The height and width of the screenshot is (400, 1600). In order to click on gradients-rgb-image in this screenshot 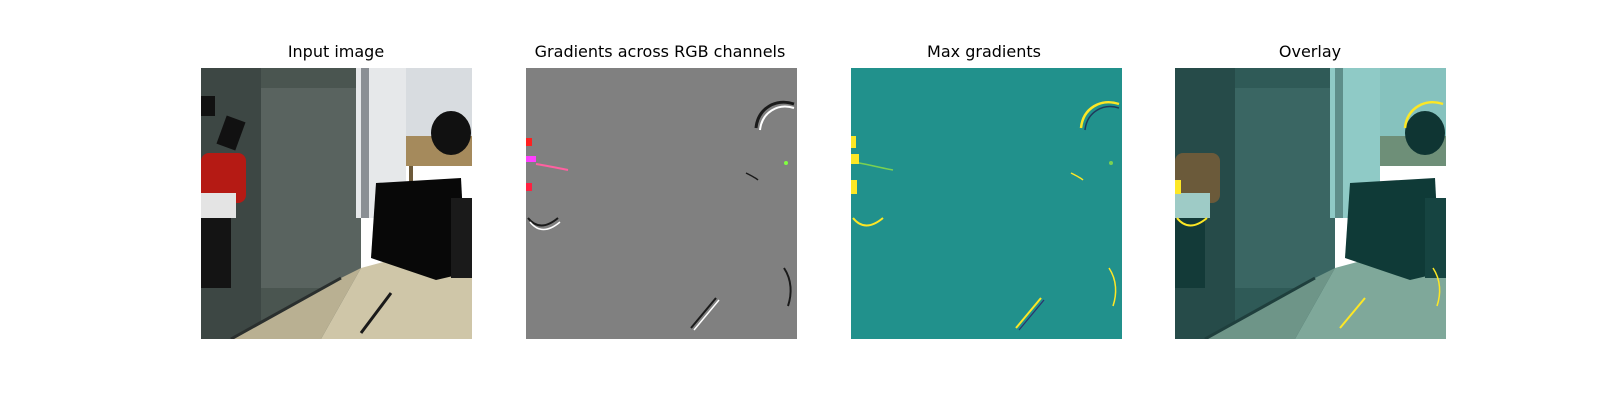, I will do `click(661, 203)`.